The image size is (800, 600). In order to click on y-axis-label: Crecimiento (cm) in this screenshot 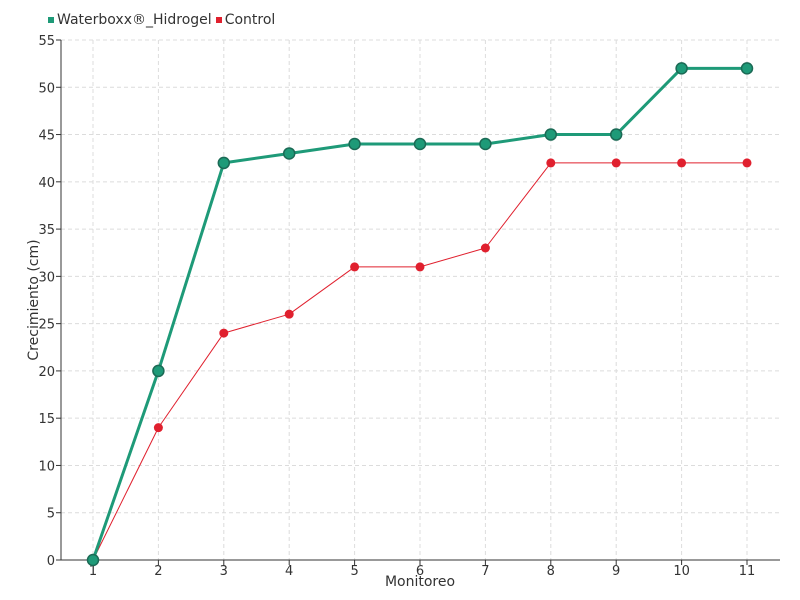, I will do `click(34, 299)`.